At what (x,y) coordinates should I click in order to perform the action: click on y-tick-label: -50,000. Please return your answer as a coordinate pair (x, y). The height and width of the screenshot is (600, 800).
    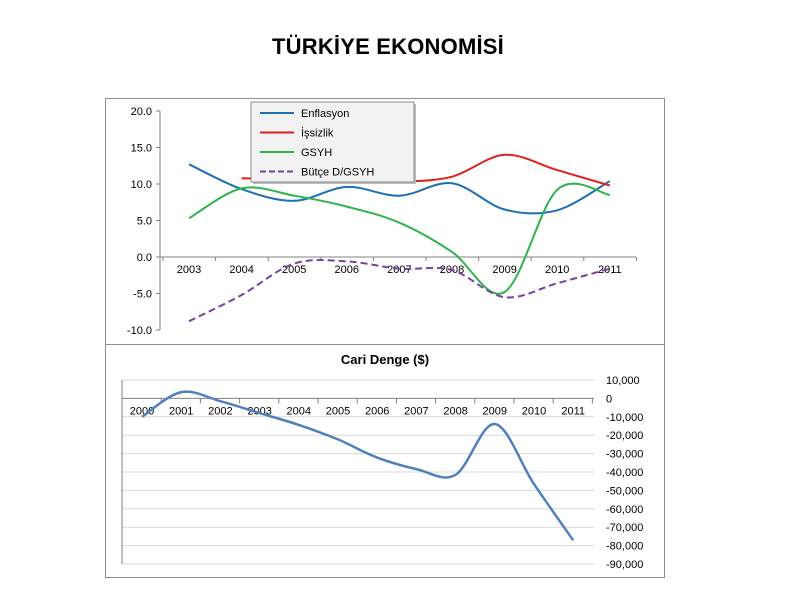
    Looking at the image, I should click on (624, 491).